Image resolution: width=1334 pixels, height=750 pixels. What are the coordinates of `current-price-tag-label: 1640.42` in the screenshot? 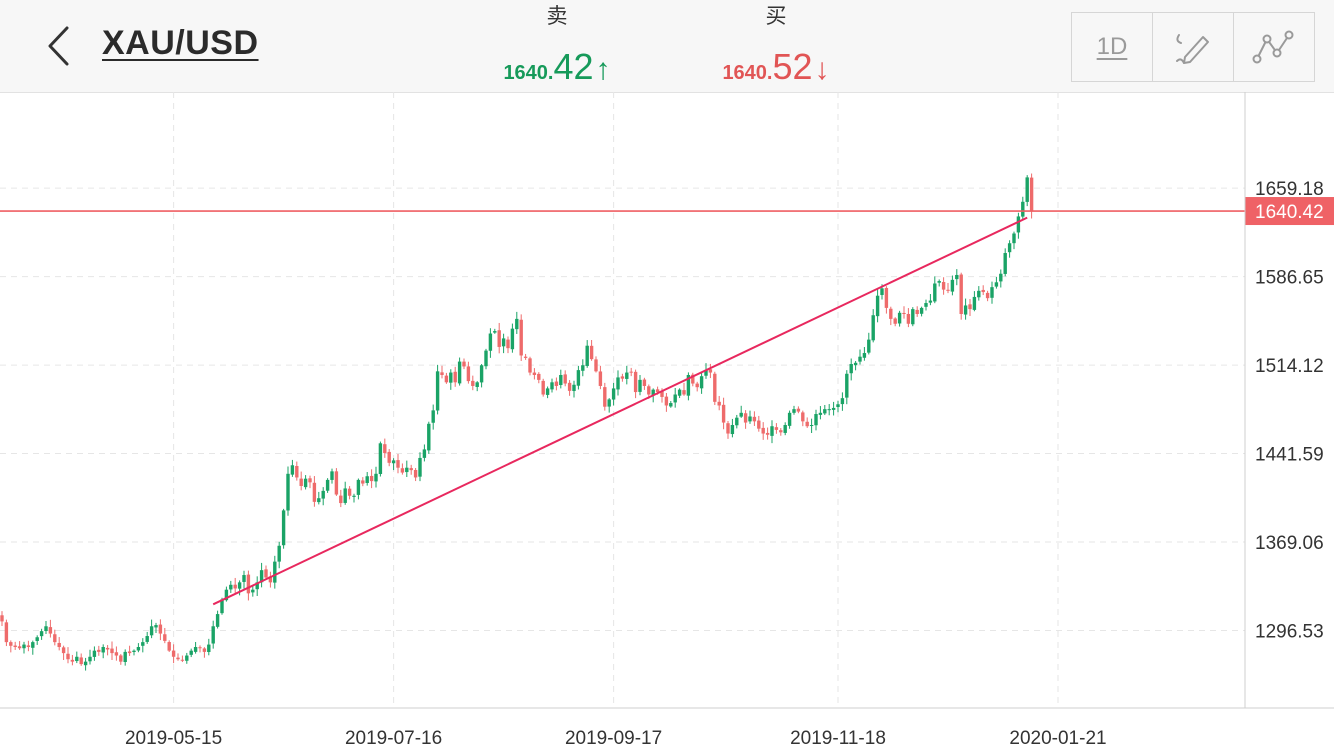 It's located at (1289, 212).